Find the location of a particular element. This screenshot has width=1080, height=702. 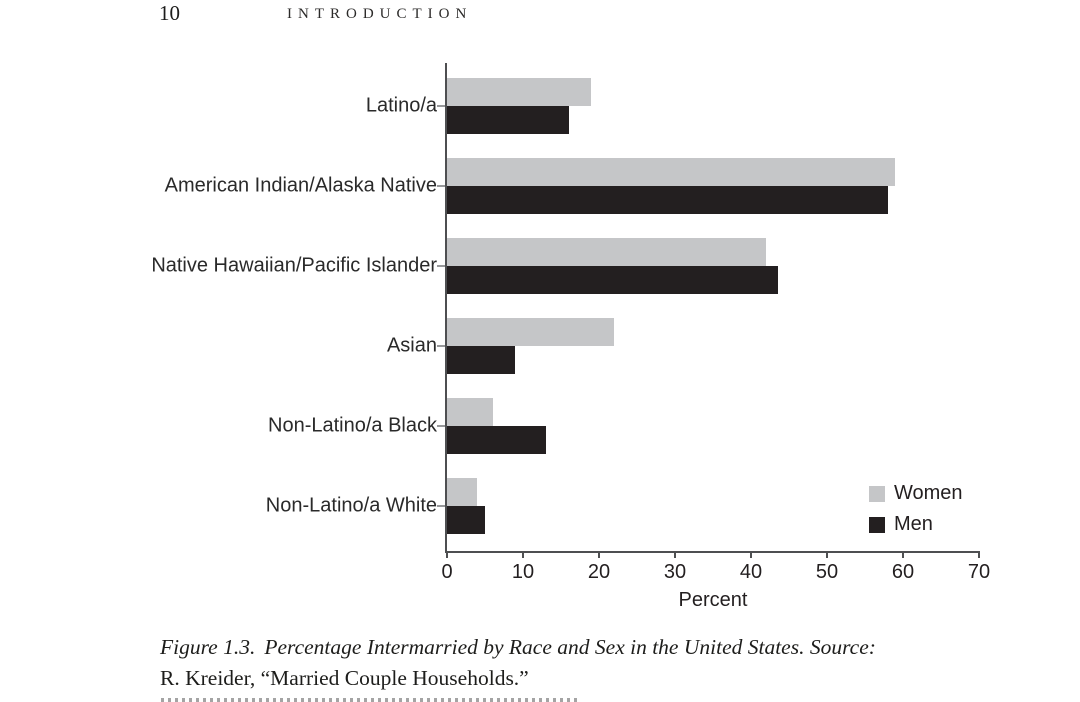

legend-label-women: Women is located at coordinates (928, 493).